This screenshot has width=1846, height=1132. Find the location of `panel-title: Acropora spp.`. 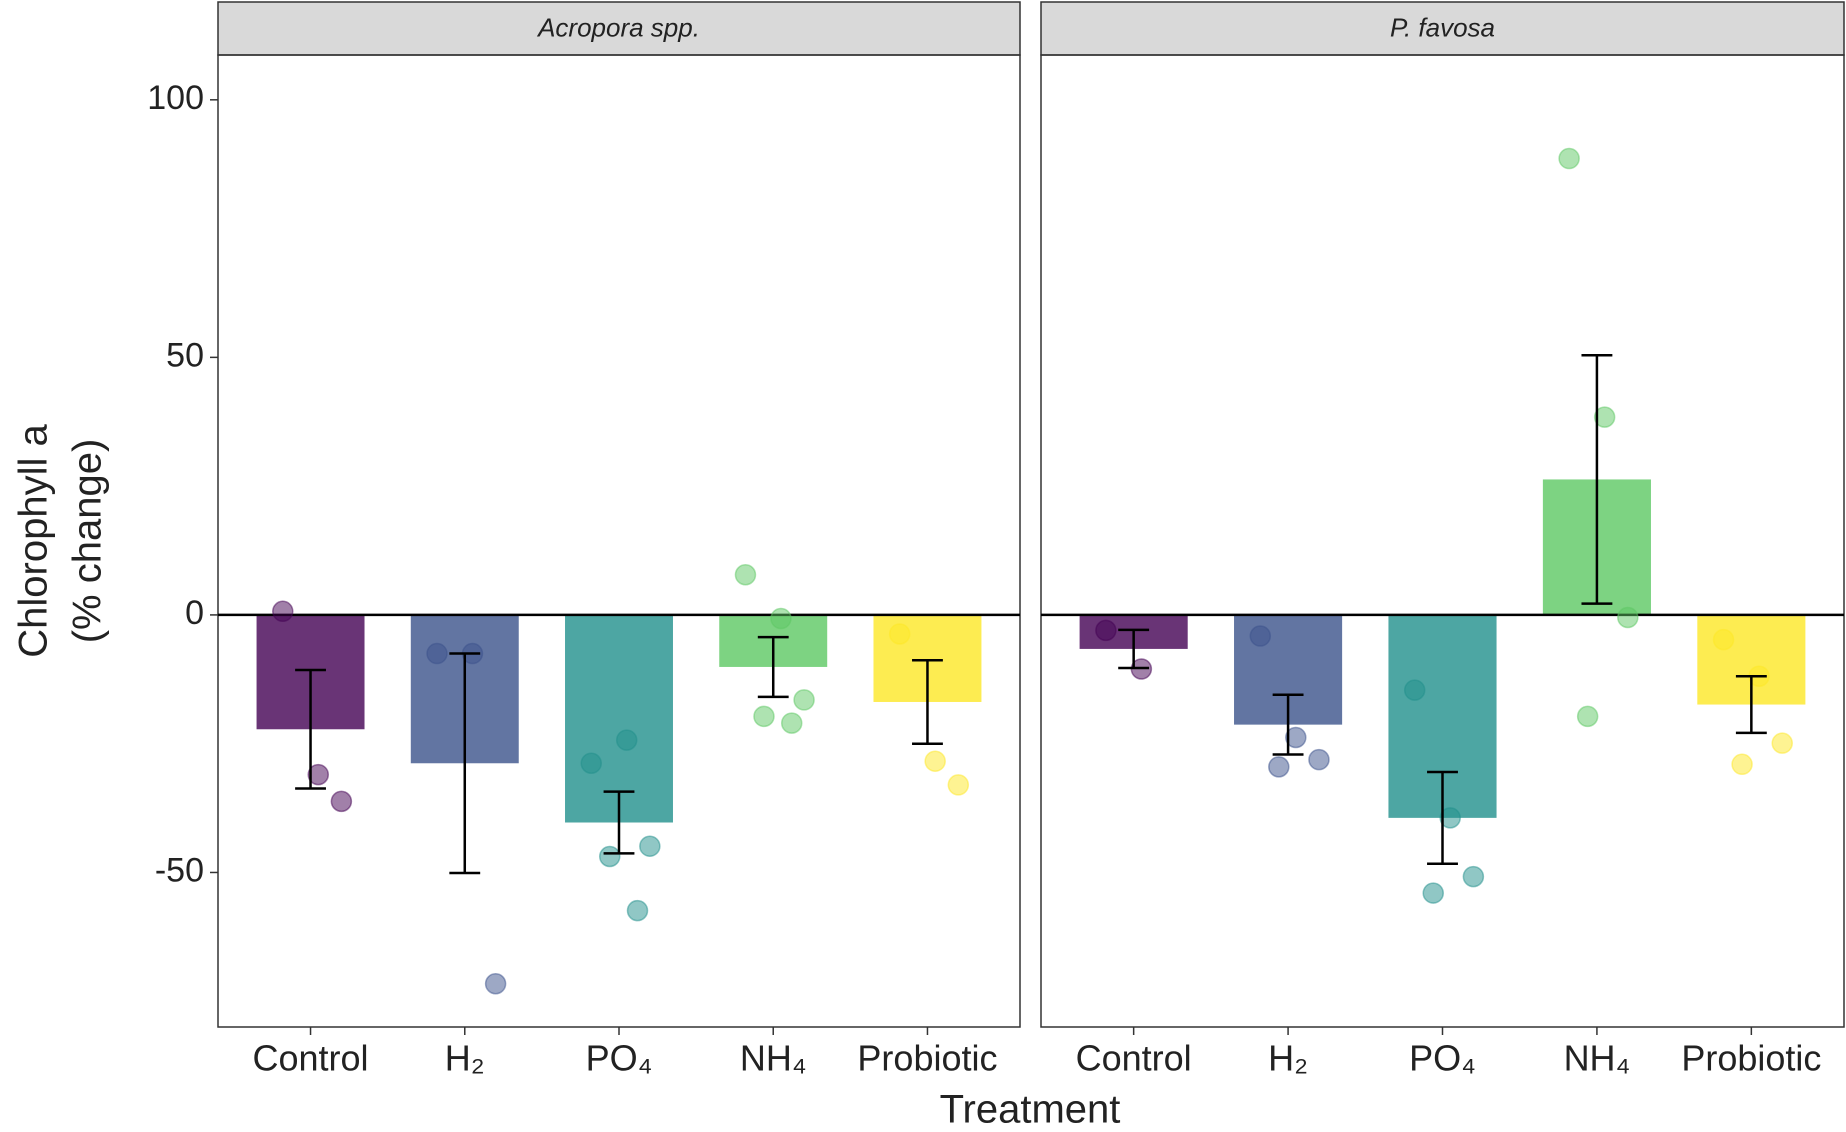

panel-title: Acropora spp. is located at coordinates (618, 27).